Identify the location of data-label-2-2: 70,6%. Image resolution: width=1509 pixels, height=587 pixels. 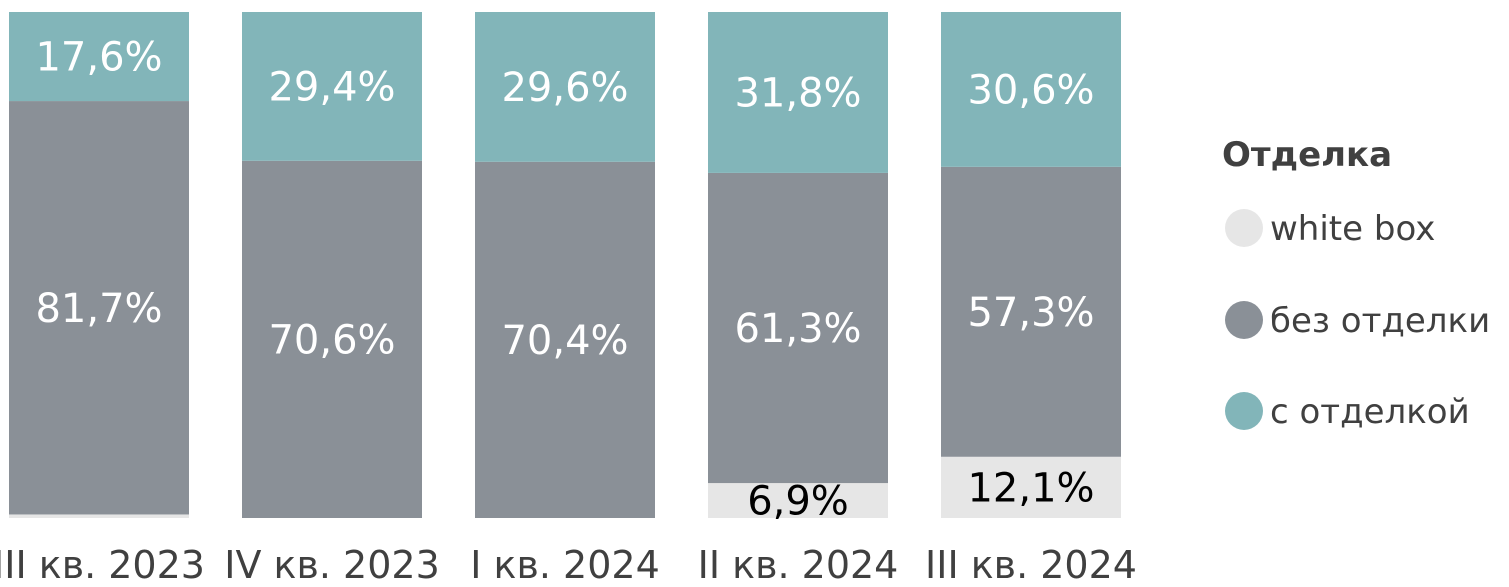
(331, 340).